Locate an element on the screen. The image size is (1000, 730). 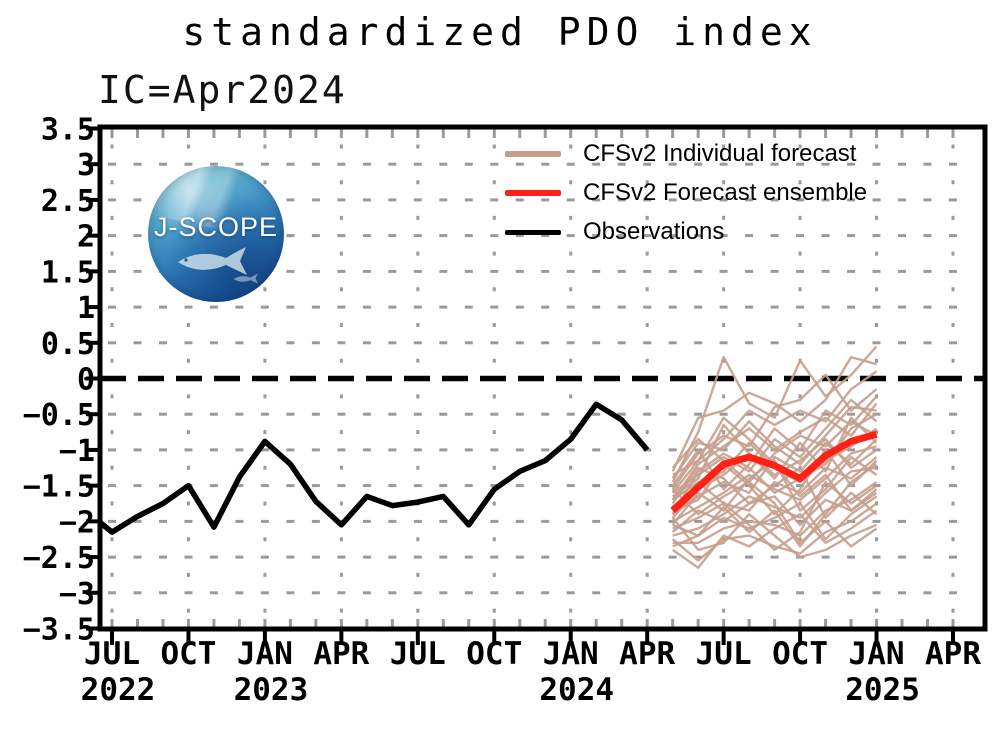
x-year-label: 2023 is located at coordinates (271, 690).